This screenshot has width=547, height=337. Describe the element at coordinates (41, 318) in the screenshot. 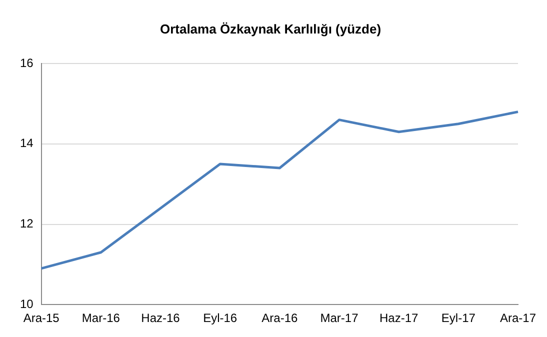

I see `x-tick-label: Ara-15` at that location.